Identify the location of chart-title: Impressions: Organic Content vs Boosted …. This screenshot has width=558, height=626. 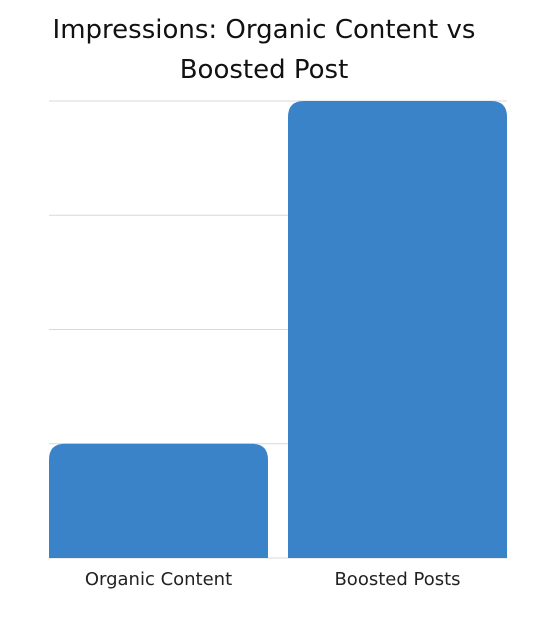
(264, 50).